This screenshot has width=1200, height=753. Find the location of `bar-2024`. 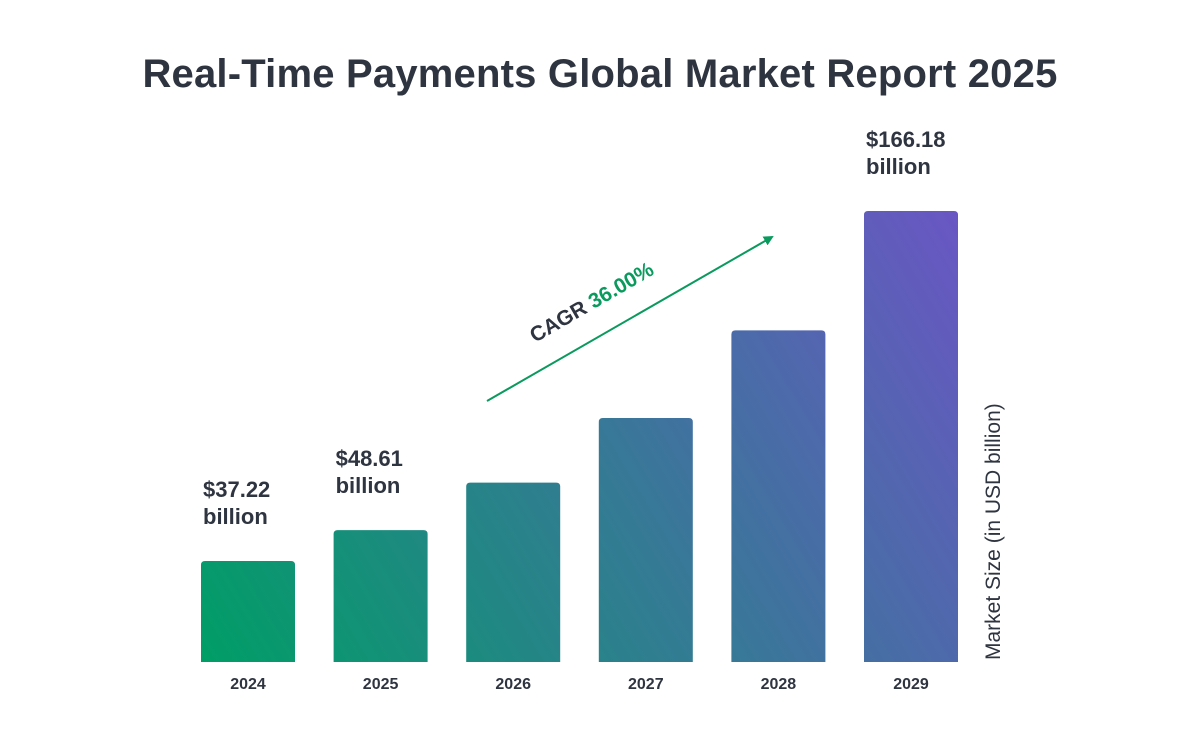

bar-2024 is located at coordinates (248, 611).